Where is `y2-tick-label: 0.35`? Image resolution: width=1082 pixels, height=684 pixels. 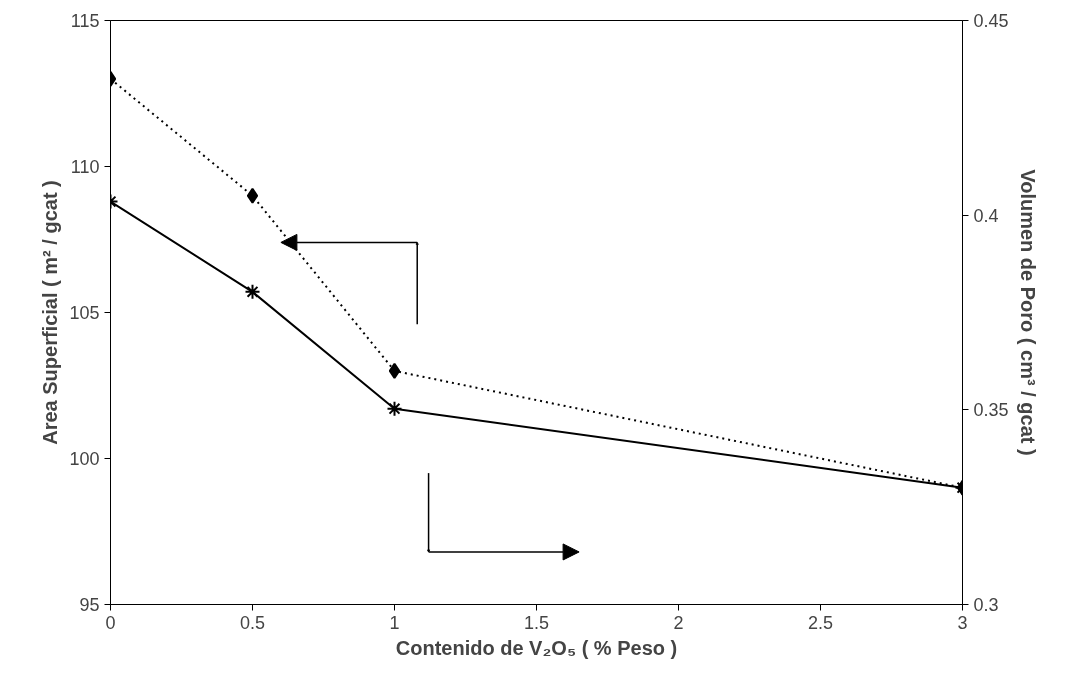 y2-tick-label: 0.35 is located at coordinates (991, 410).